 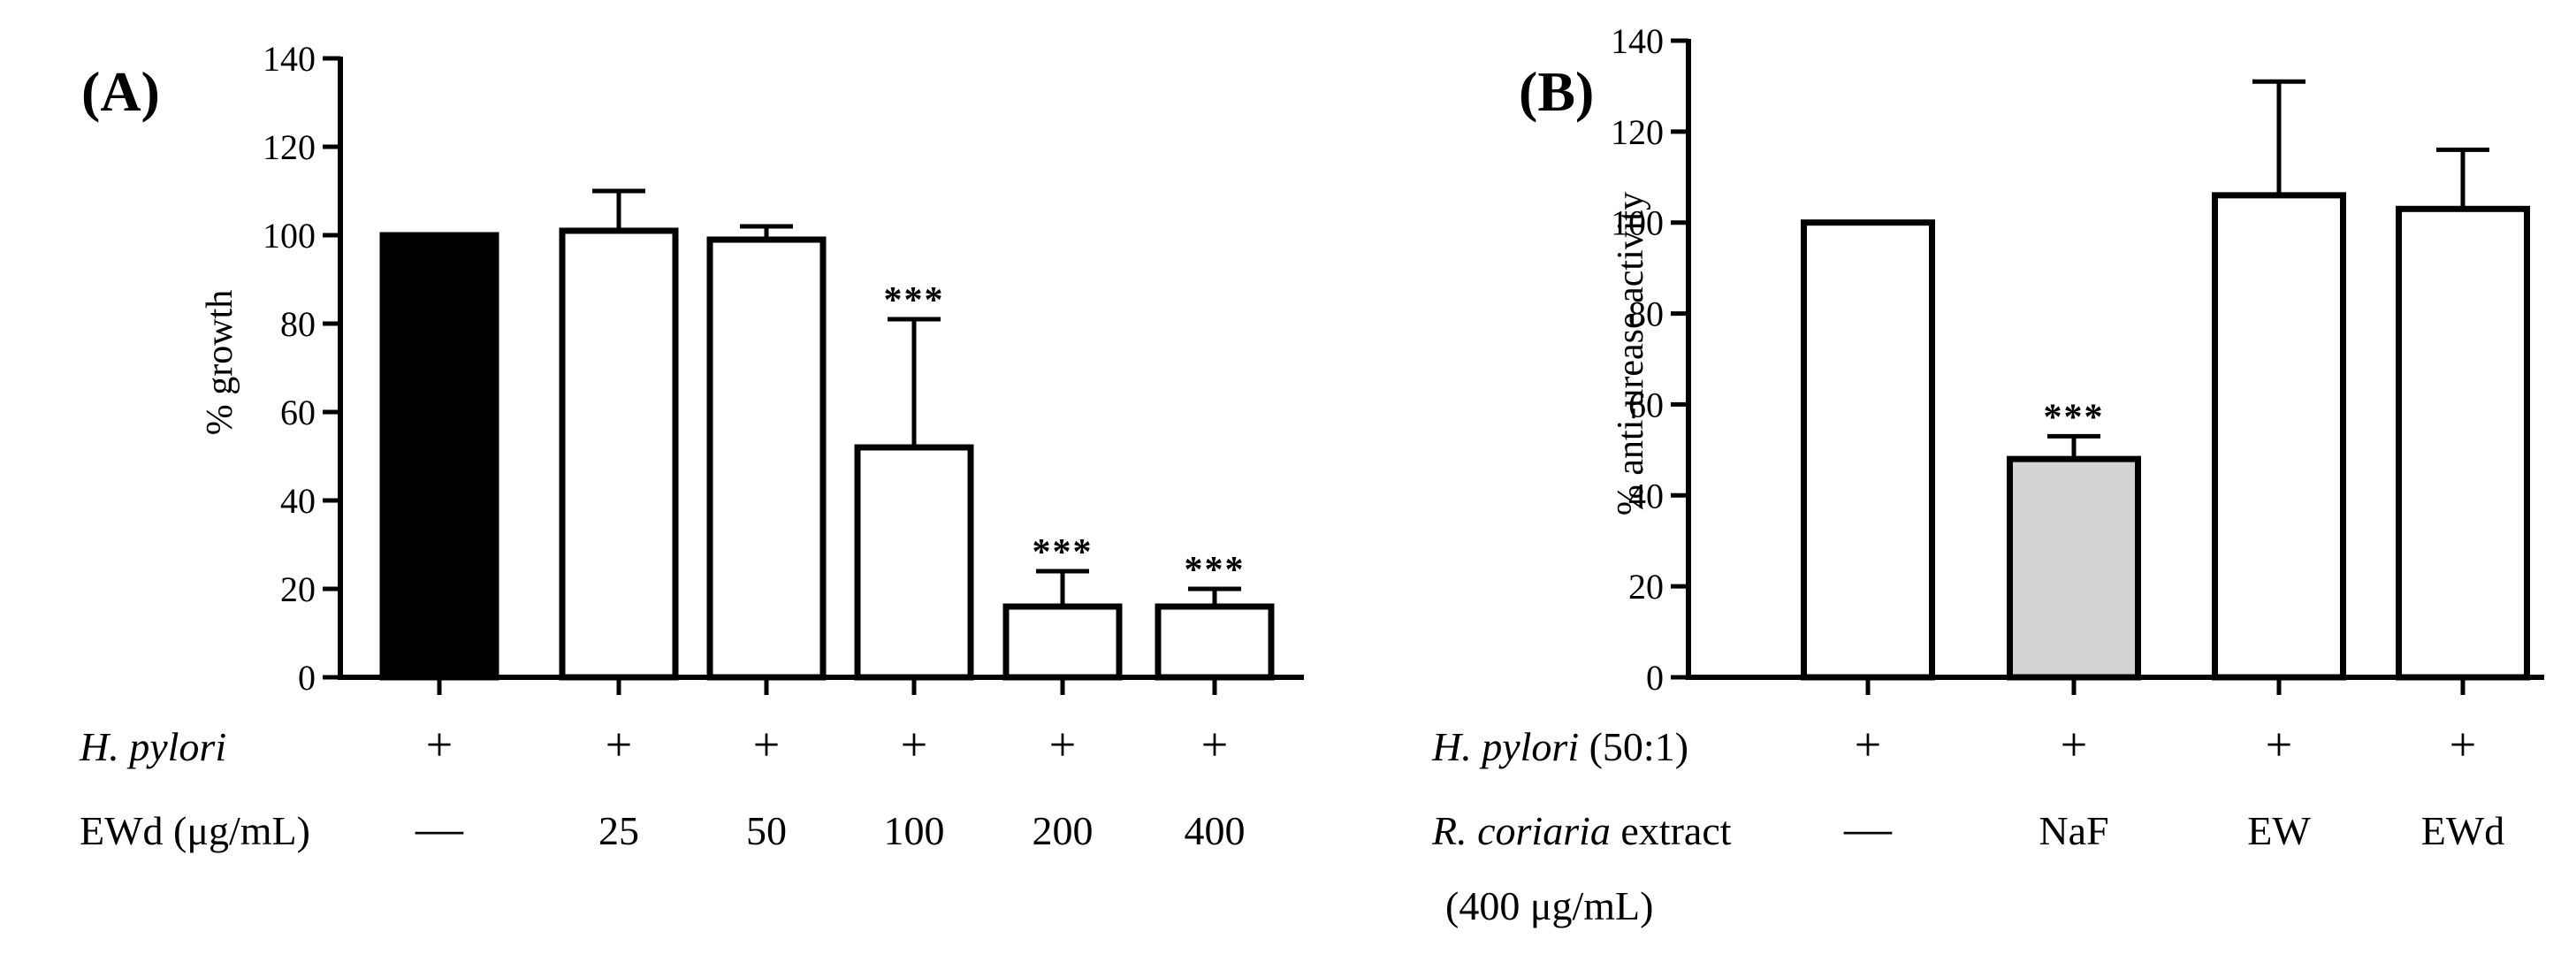 I want to click on panel-a-row-label: EWd (μg/mL), so click(x=195, y=830).